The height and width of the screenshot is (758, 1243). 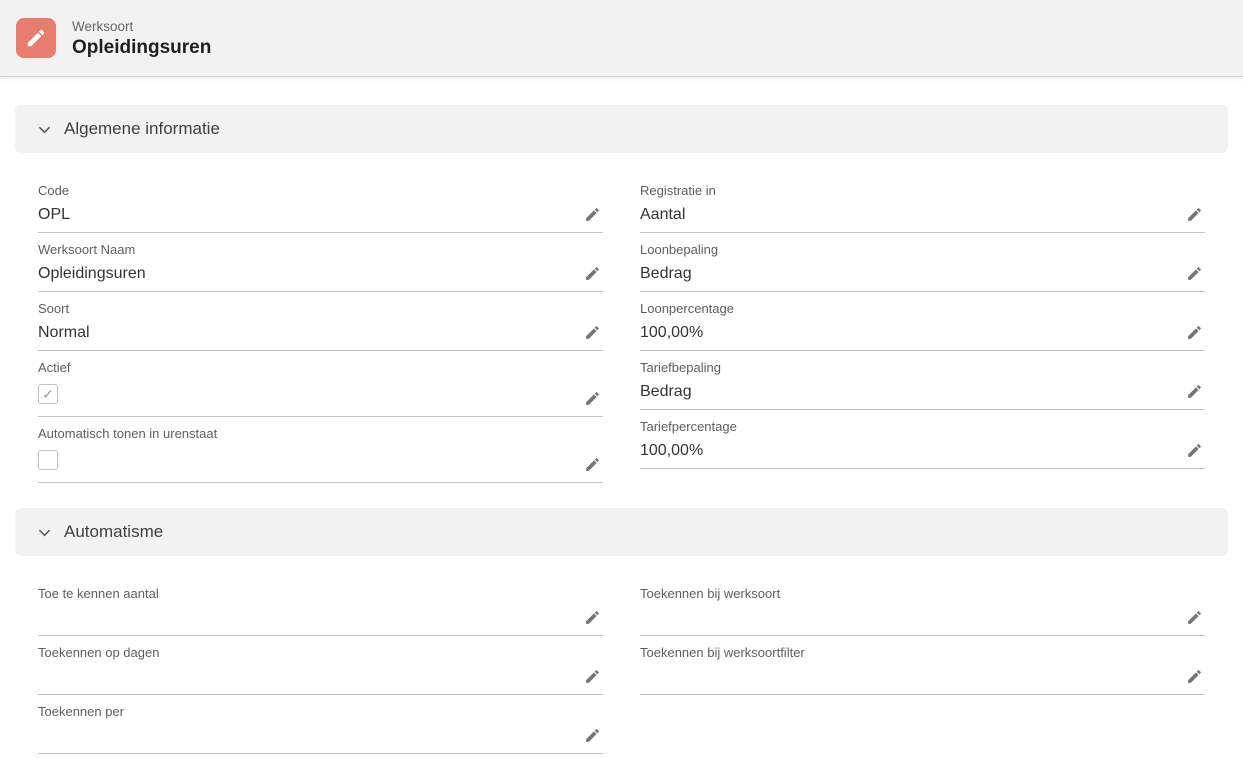 I want to click on title-block: Werksoort Opleidingsuren, so click(x=141, y=38).